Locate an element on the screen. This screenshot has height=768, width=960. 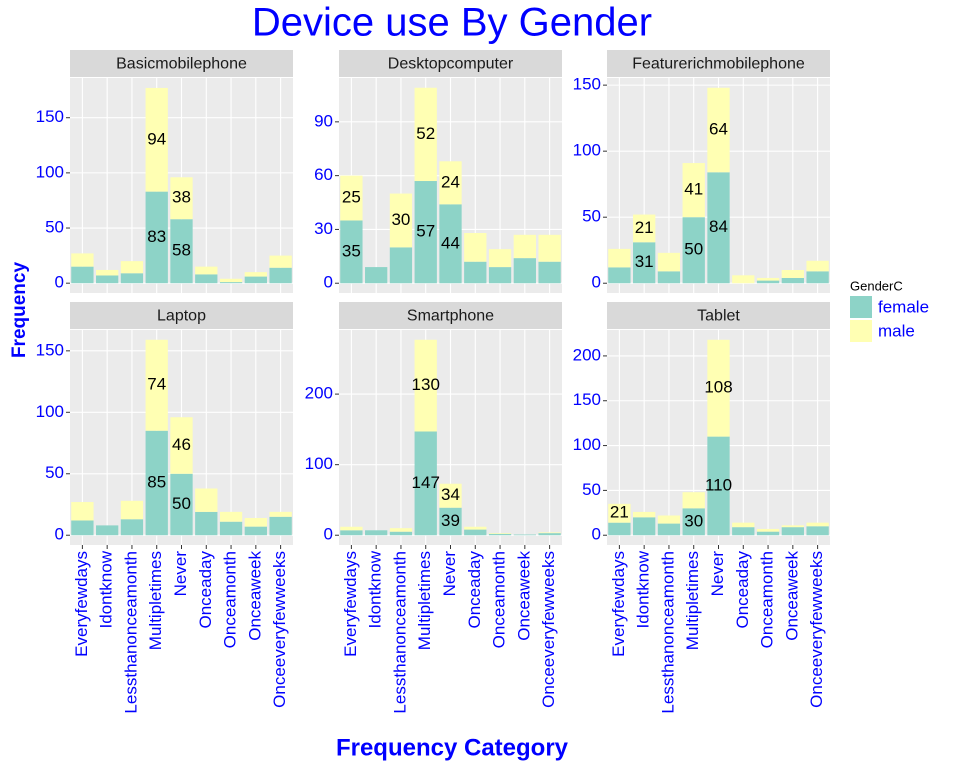
x-tick-label: Never is located at coordinates (717, 574).